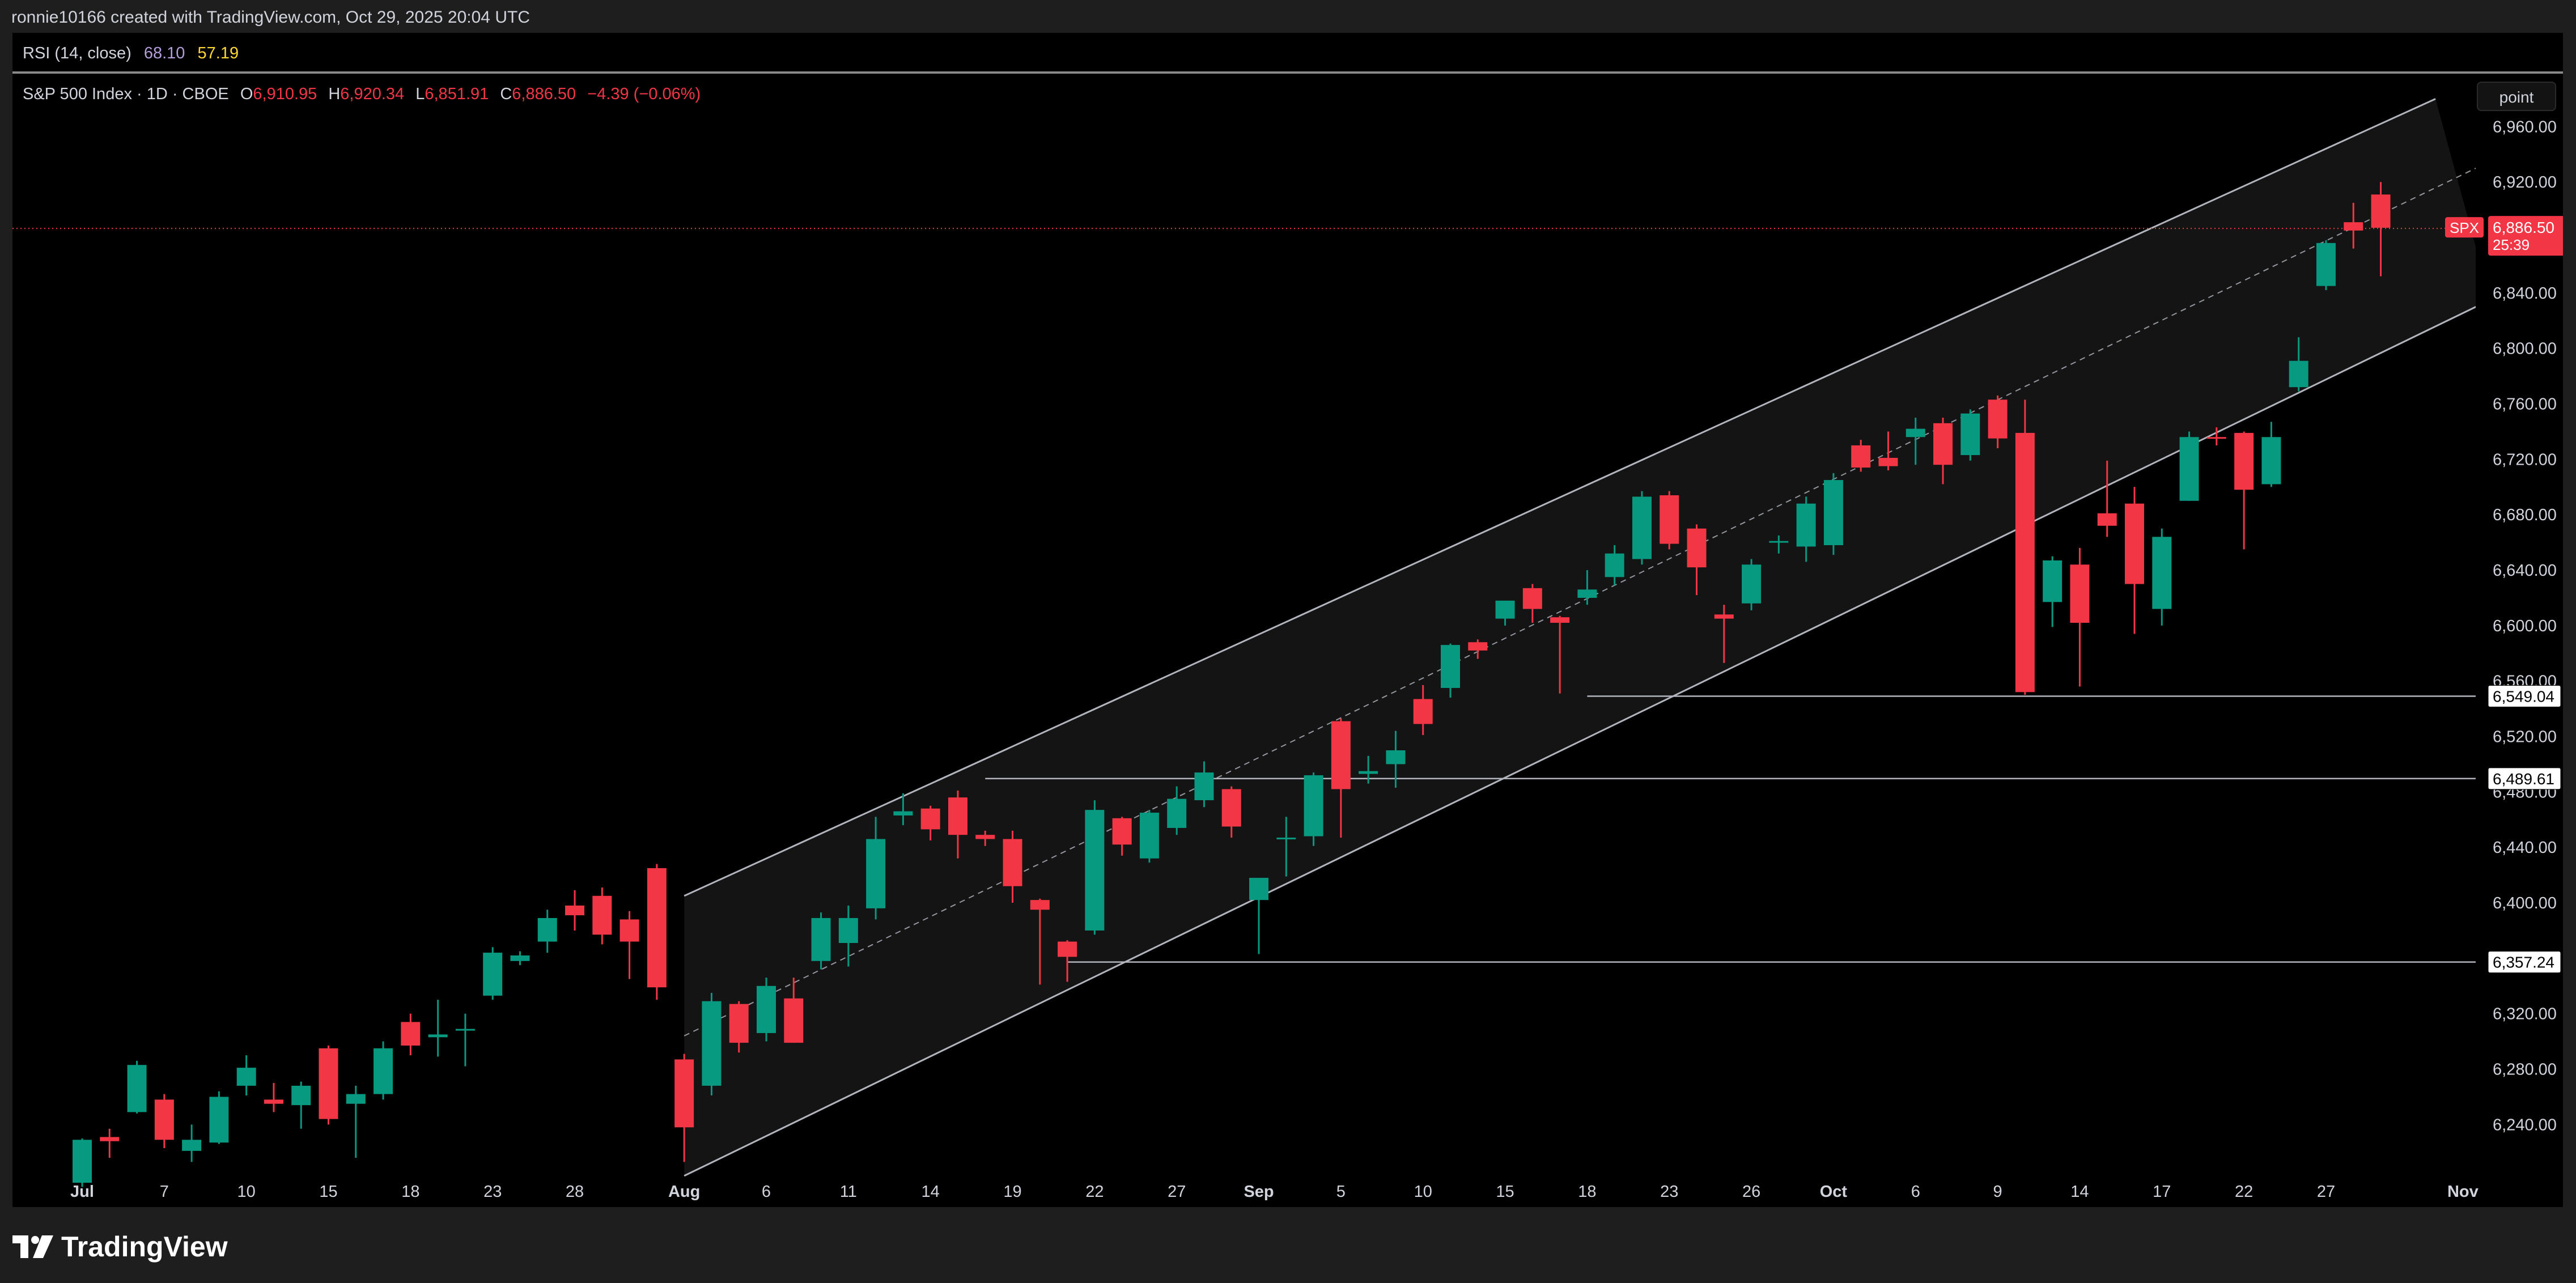 The width and height of the screenshot is (2576, 1283). What do you see at coordinates (506, 94) in the screenshot?
I see `close-label: C` at bounding box center [506, 94].